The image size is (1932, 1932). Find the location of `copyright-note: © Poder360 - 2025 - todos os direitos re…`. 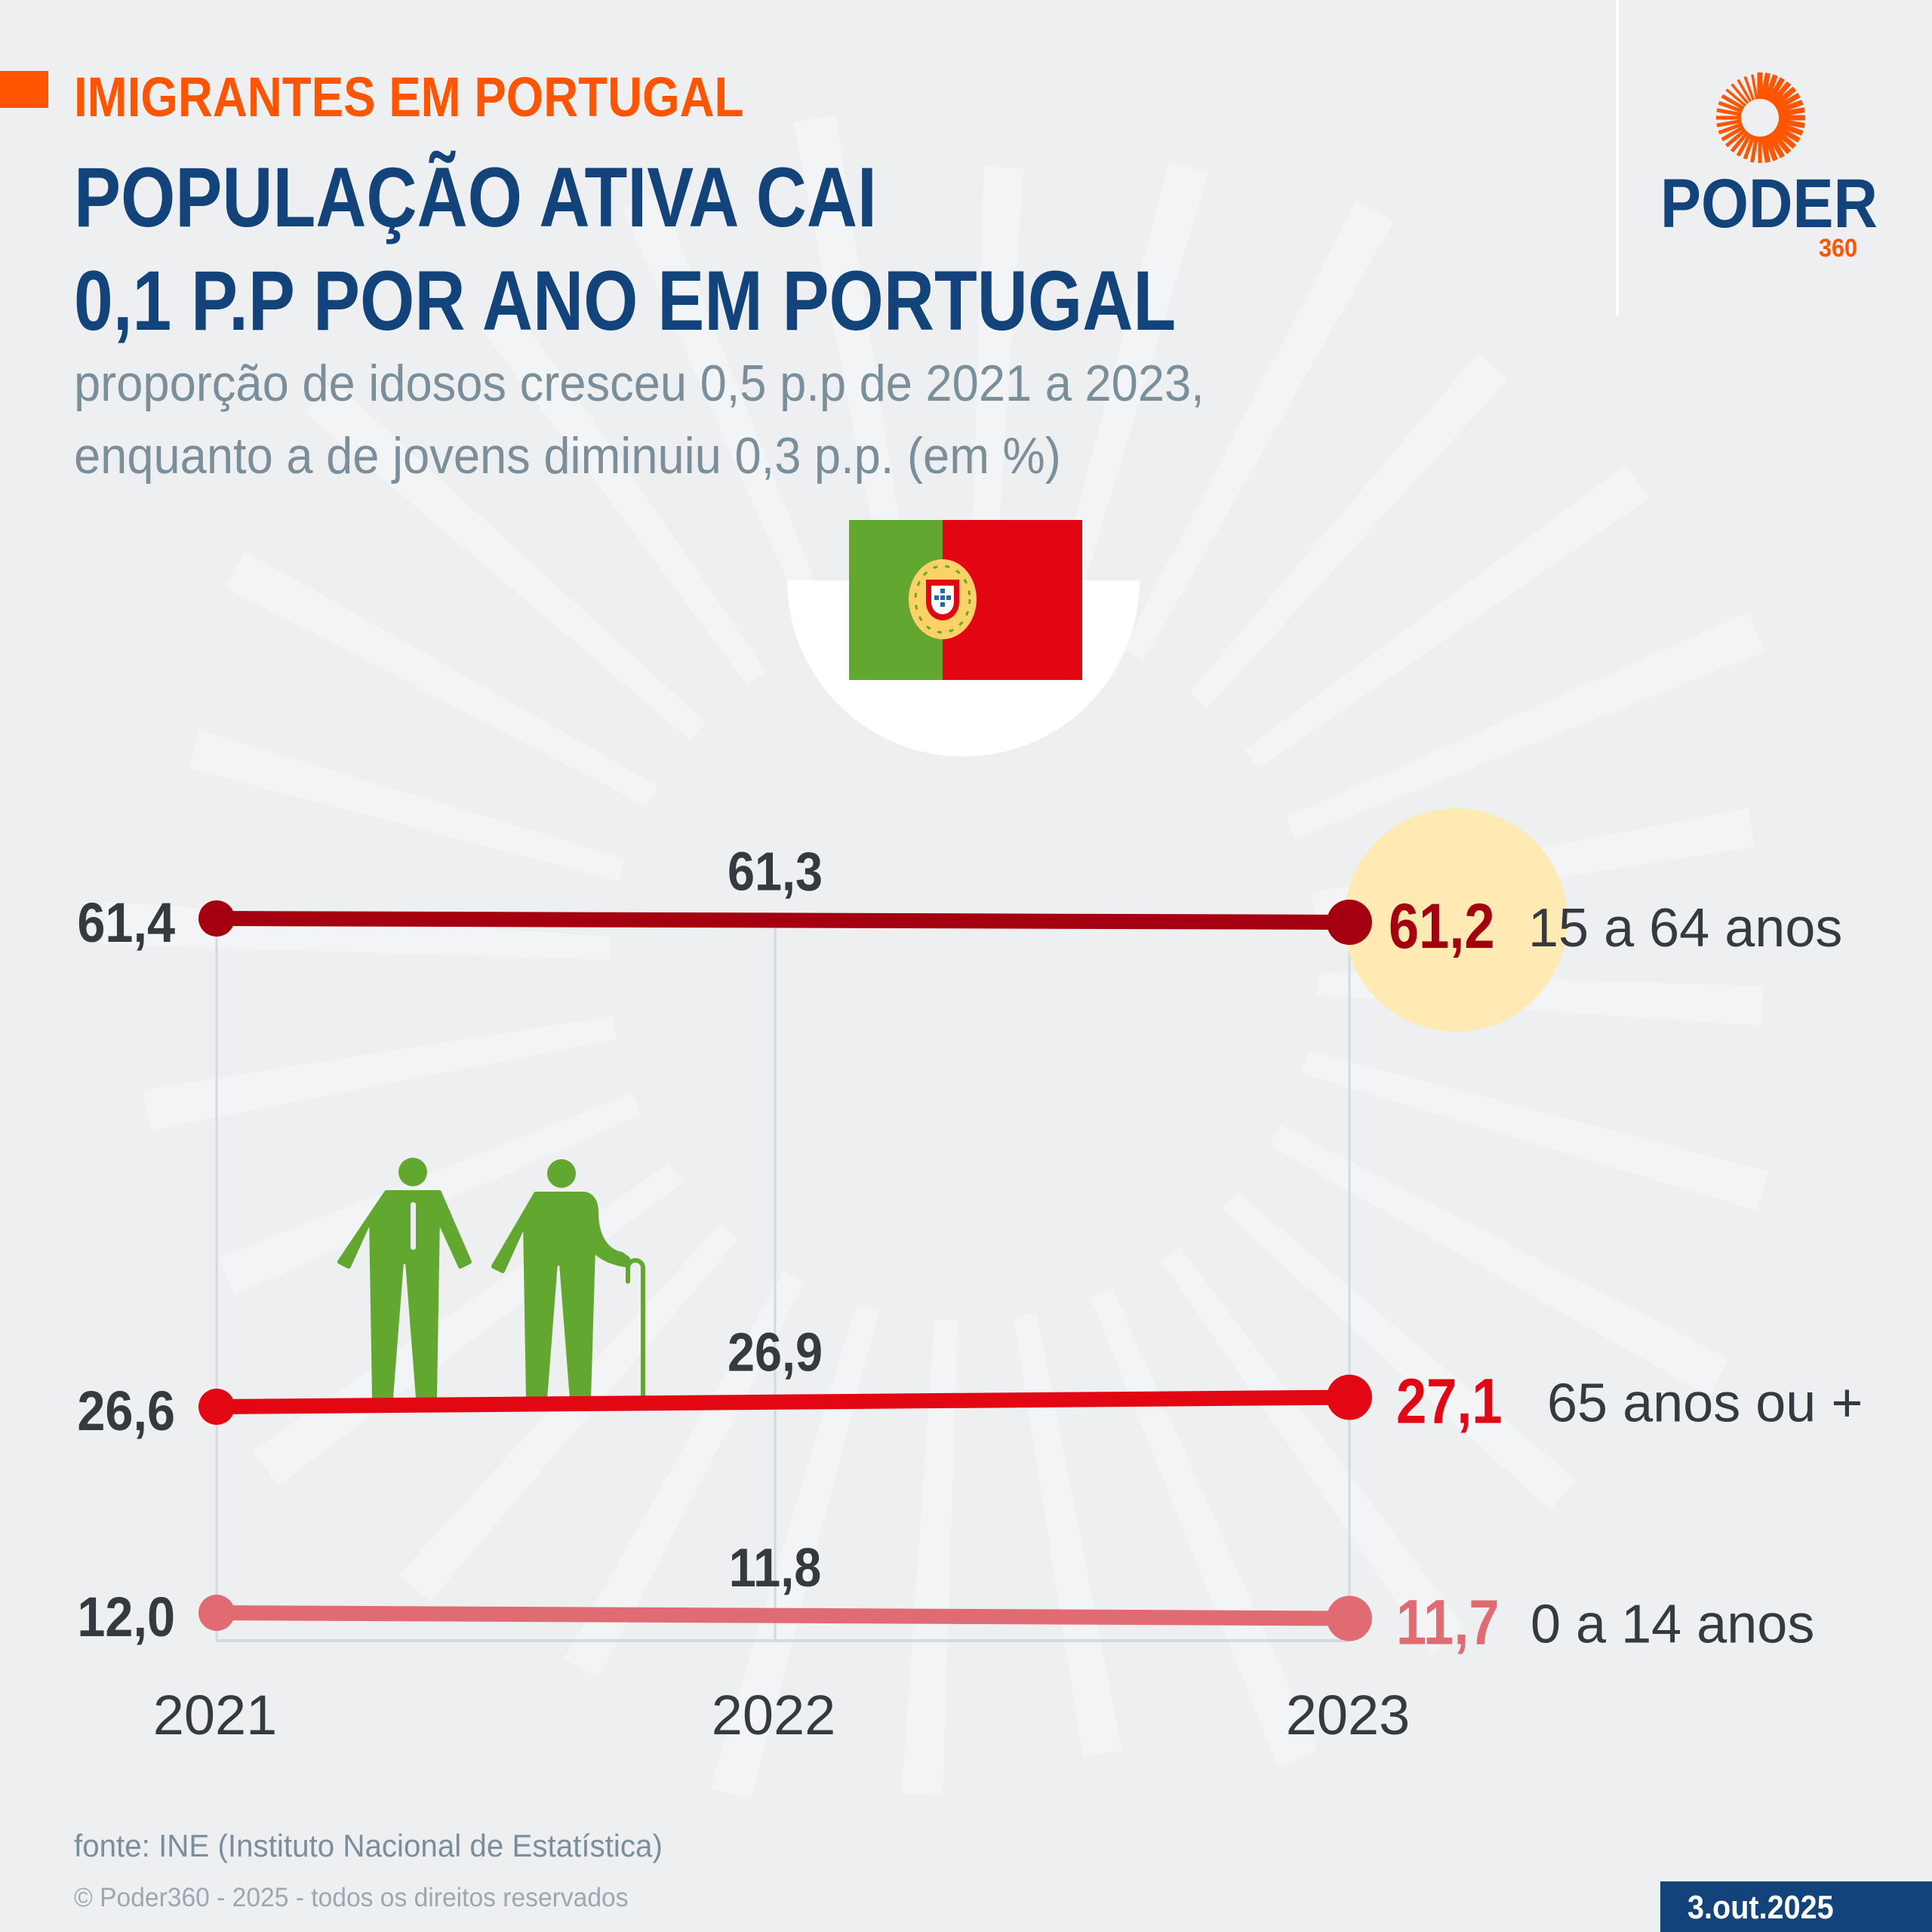

copyright-note: © Poder360 - 2025 - todos os direitos re… is located at coordinates (351, 1897).